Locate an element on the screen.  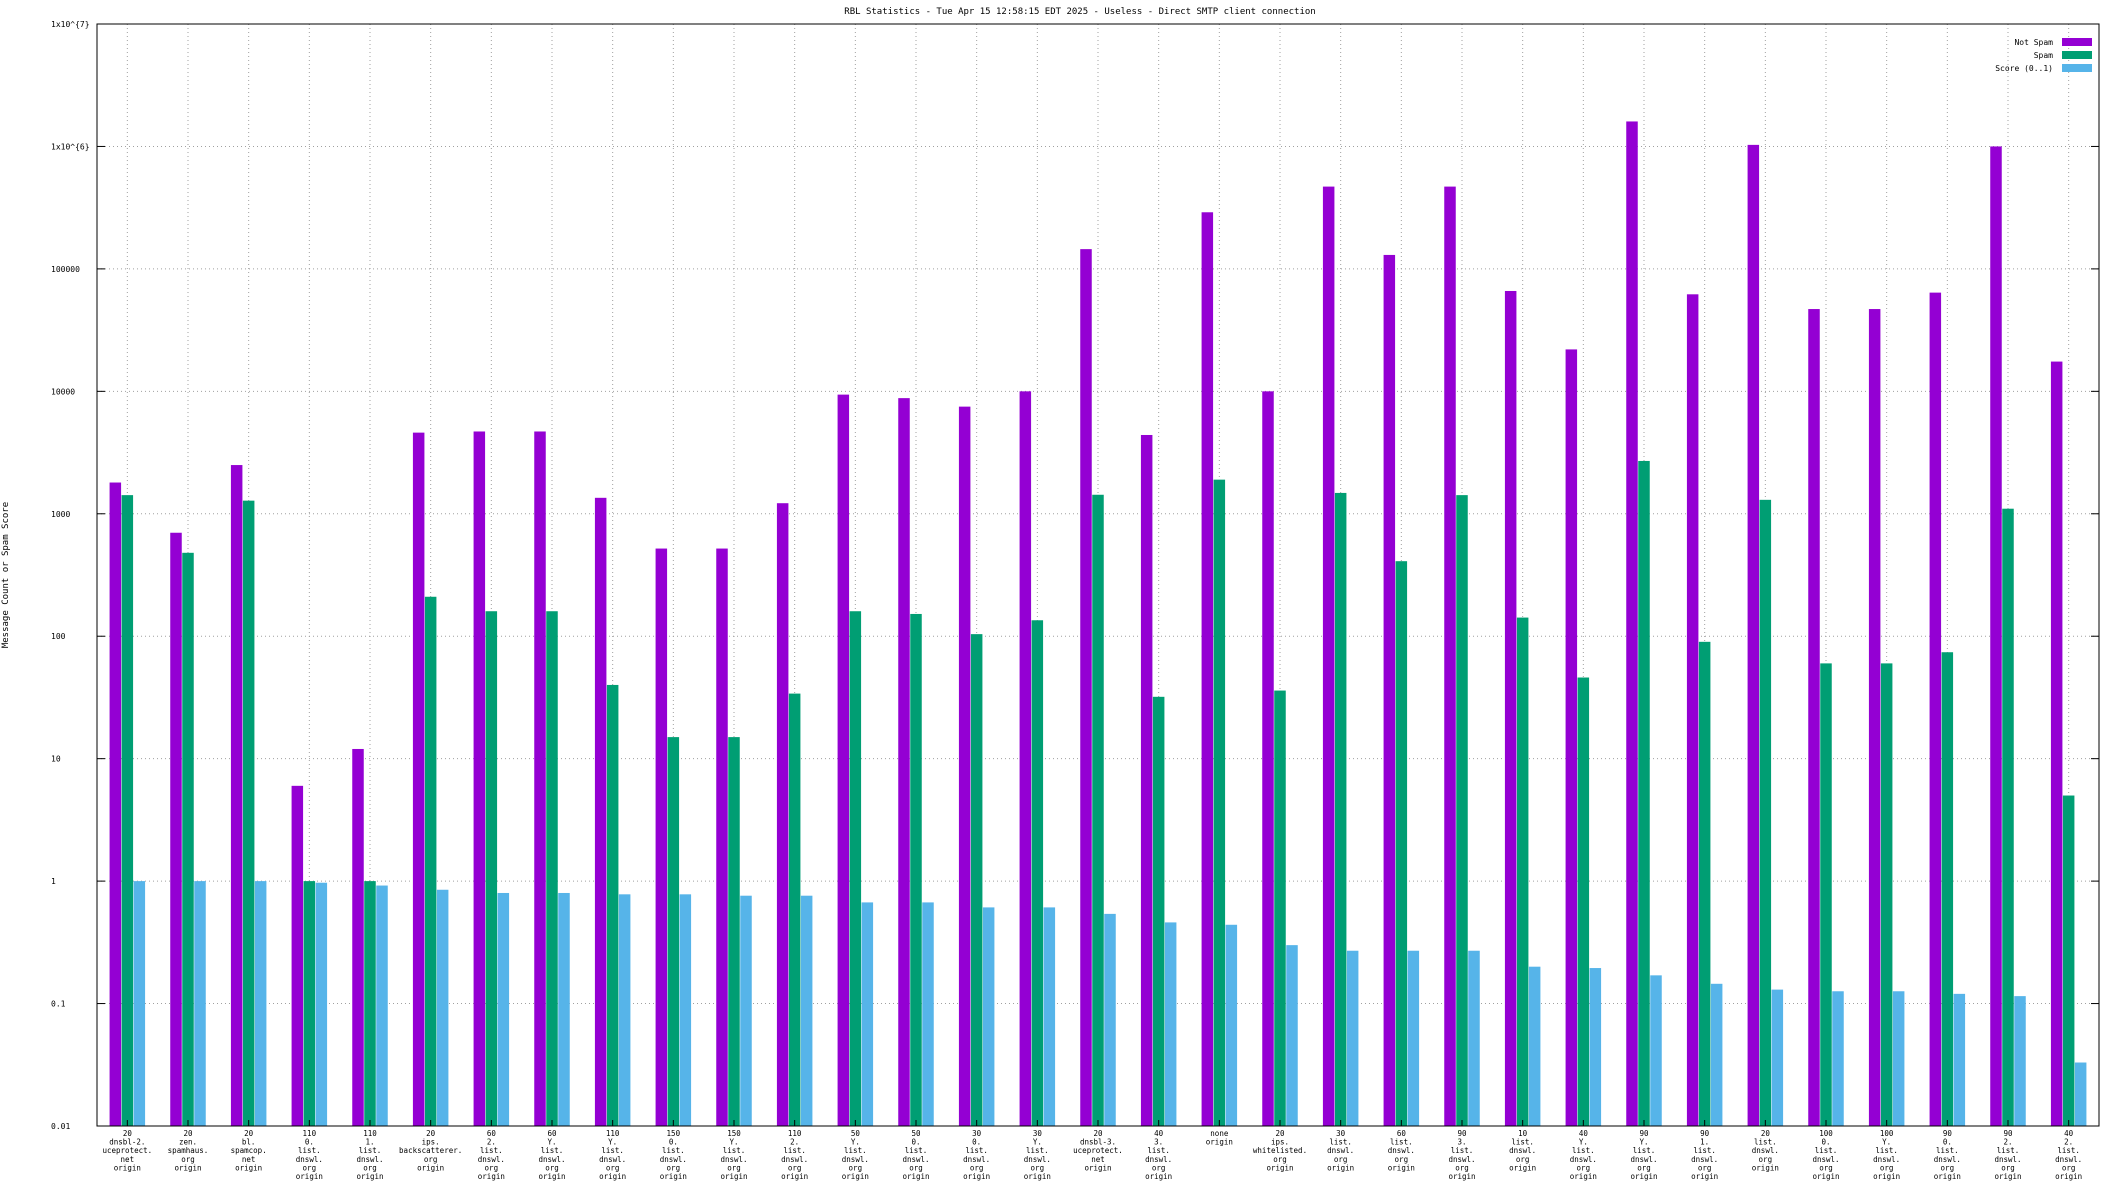
x-tick-label: 20 zen. spamhaus. org origin is located at coordinates (188, 1150).